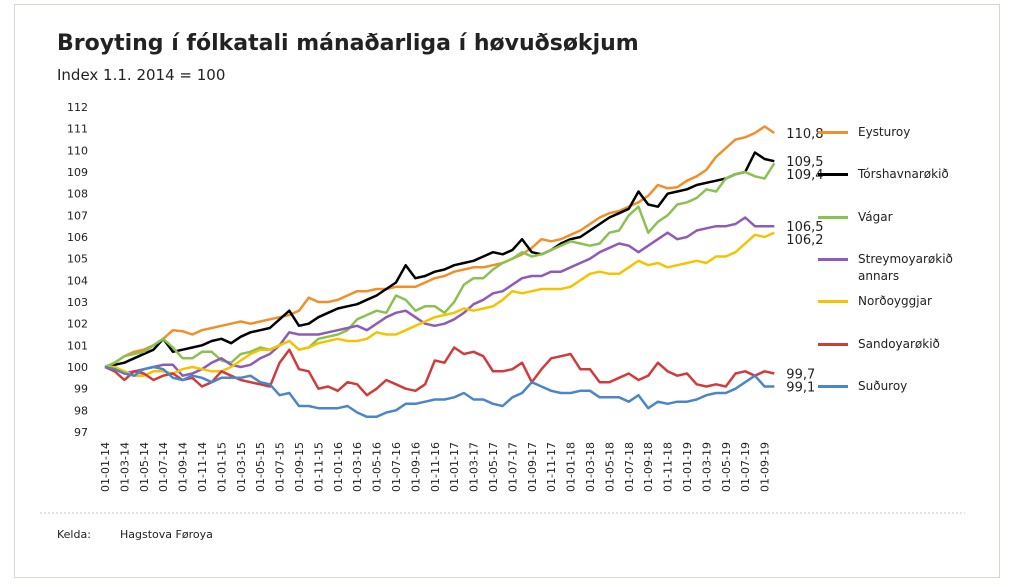 The image size is (1016, 587). I want to click on value-label: 109,4, so click(804, 175).